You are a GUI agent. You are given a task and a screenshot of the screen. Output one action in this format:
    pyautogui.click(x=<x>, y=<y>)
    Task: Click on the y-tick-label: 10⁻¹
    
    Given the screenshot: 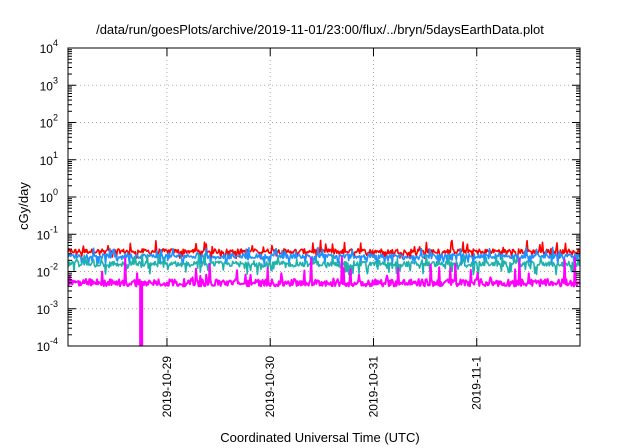 What is the action you would take?
    pyautogui.click(x=47, y=233)
    